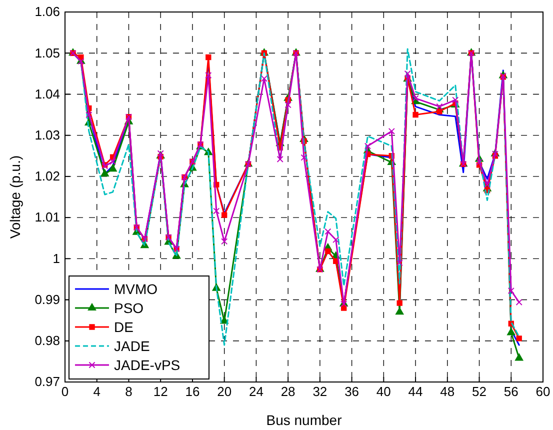 This screenshot has width=553, height=430. Describe the element at coordinates (192, 392) in the screenshot. I see `x-tick-label: 16` at that location.